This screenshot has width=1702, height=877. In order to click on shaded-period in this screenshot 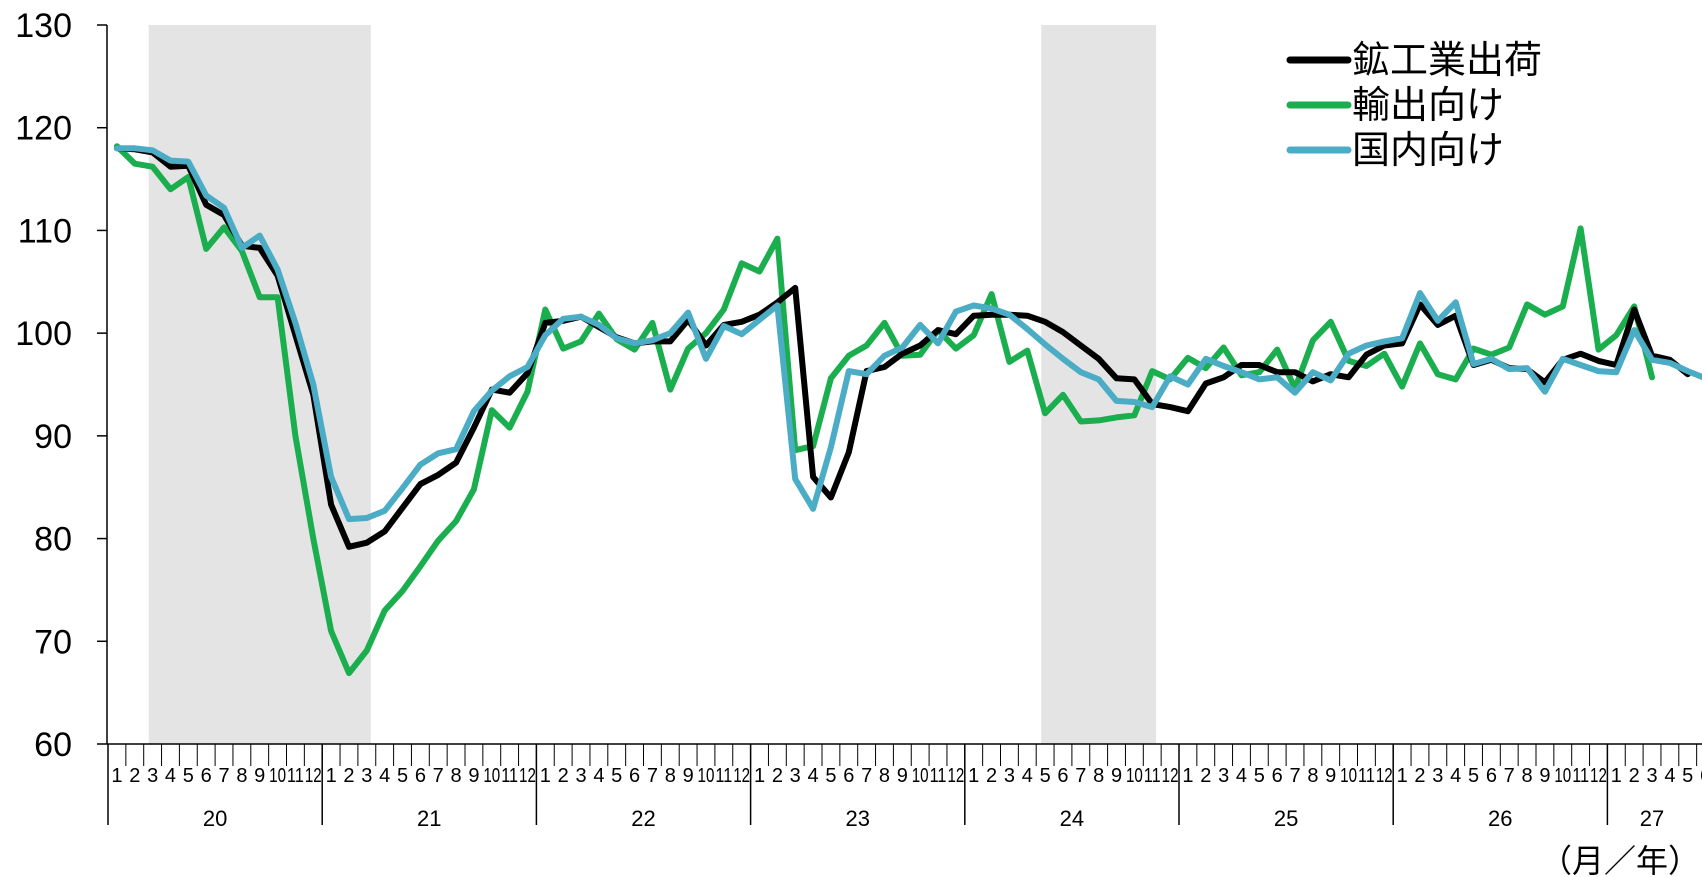, I will do `click(259, 384)`.